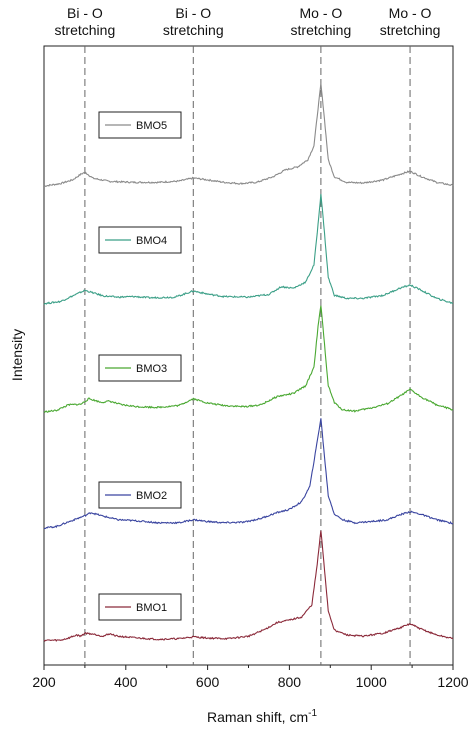  I want to click on legend-item-bmo3: BMO3, so click(140, 368).